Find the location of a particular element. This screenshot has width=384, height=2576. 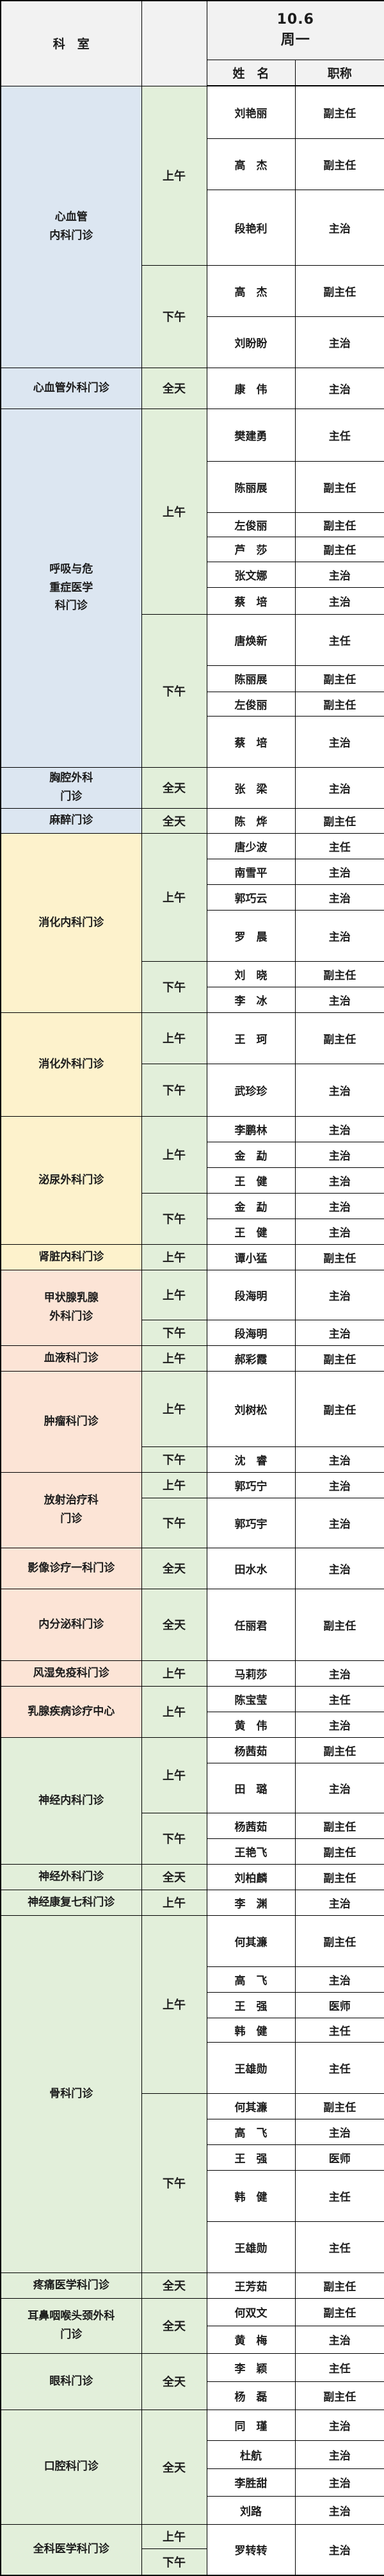

schedule-row: 芦 莎副主任 is located at coordinates (192, 549).